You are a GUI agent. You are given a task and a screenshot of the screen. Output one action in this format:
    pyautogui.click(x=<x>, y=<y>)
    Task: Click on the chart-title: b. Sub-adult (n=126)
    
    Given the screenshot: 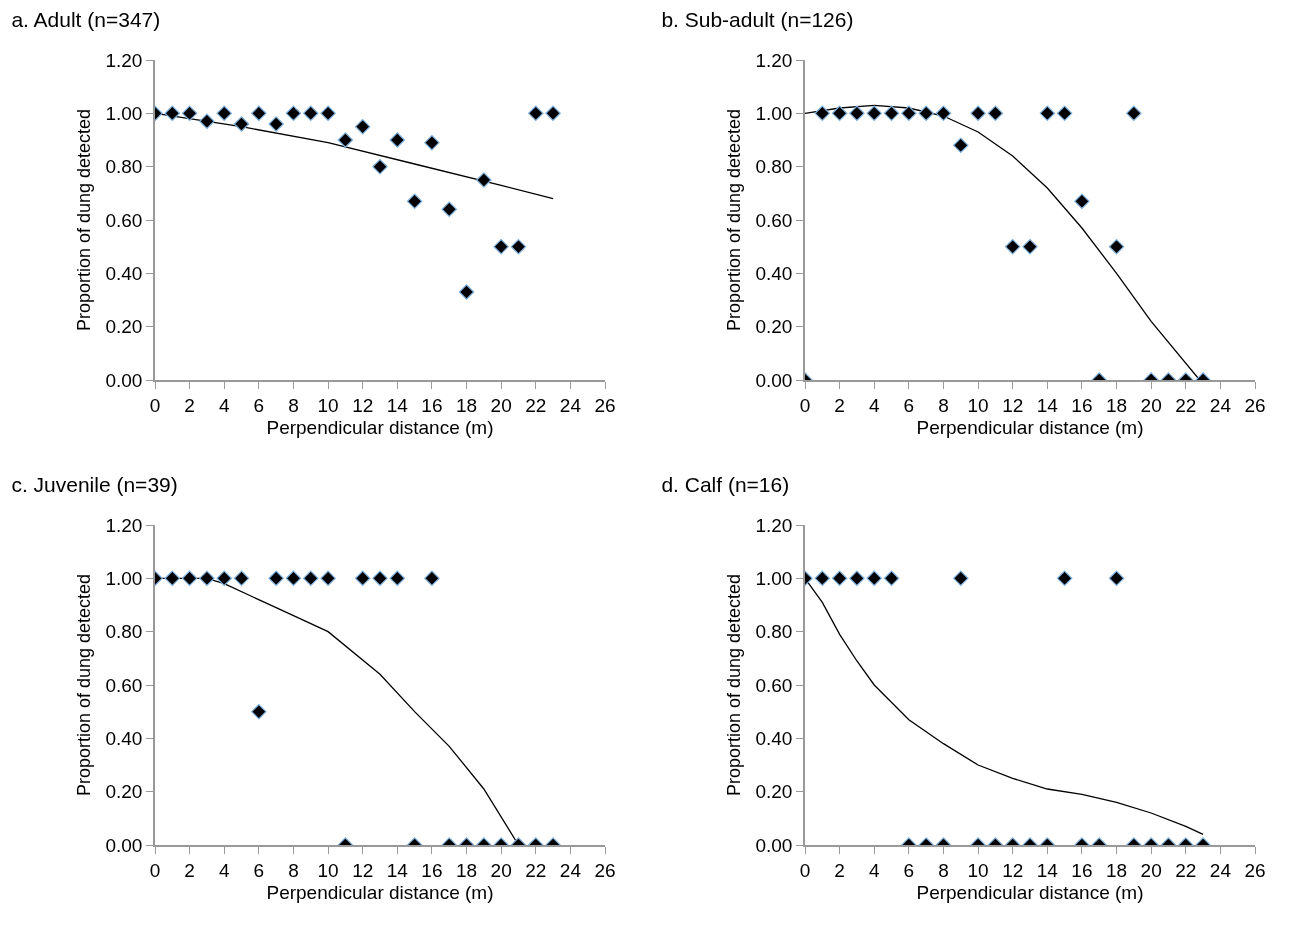 What is the action you would take?
    pyautogui.click(x=757, y=19)
    